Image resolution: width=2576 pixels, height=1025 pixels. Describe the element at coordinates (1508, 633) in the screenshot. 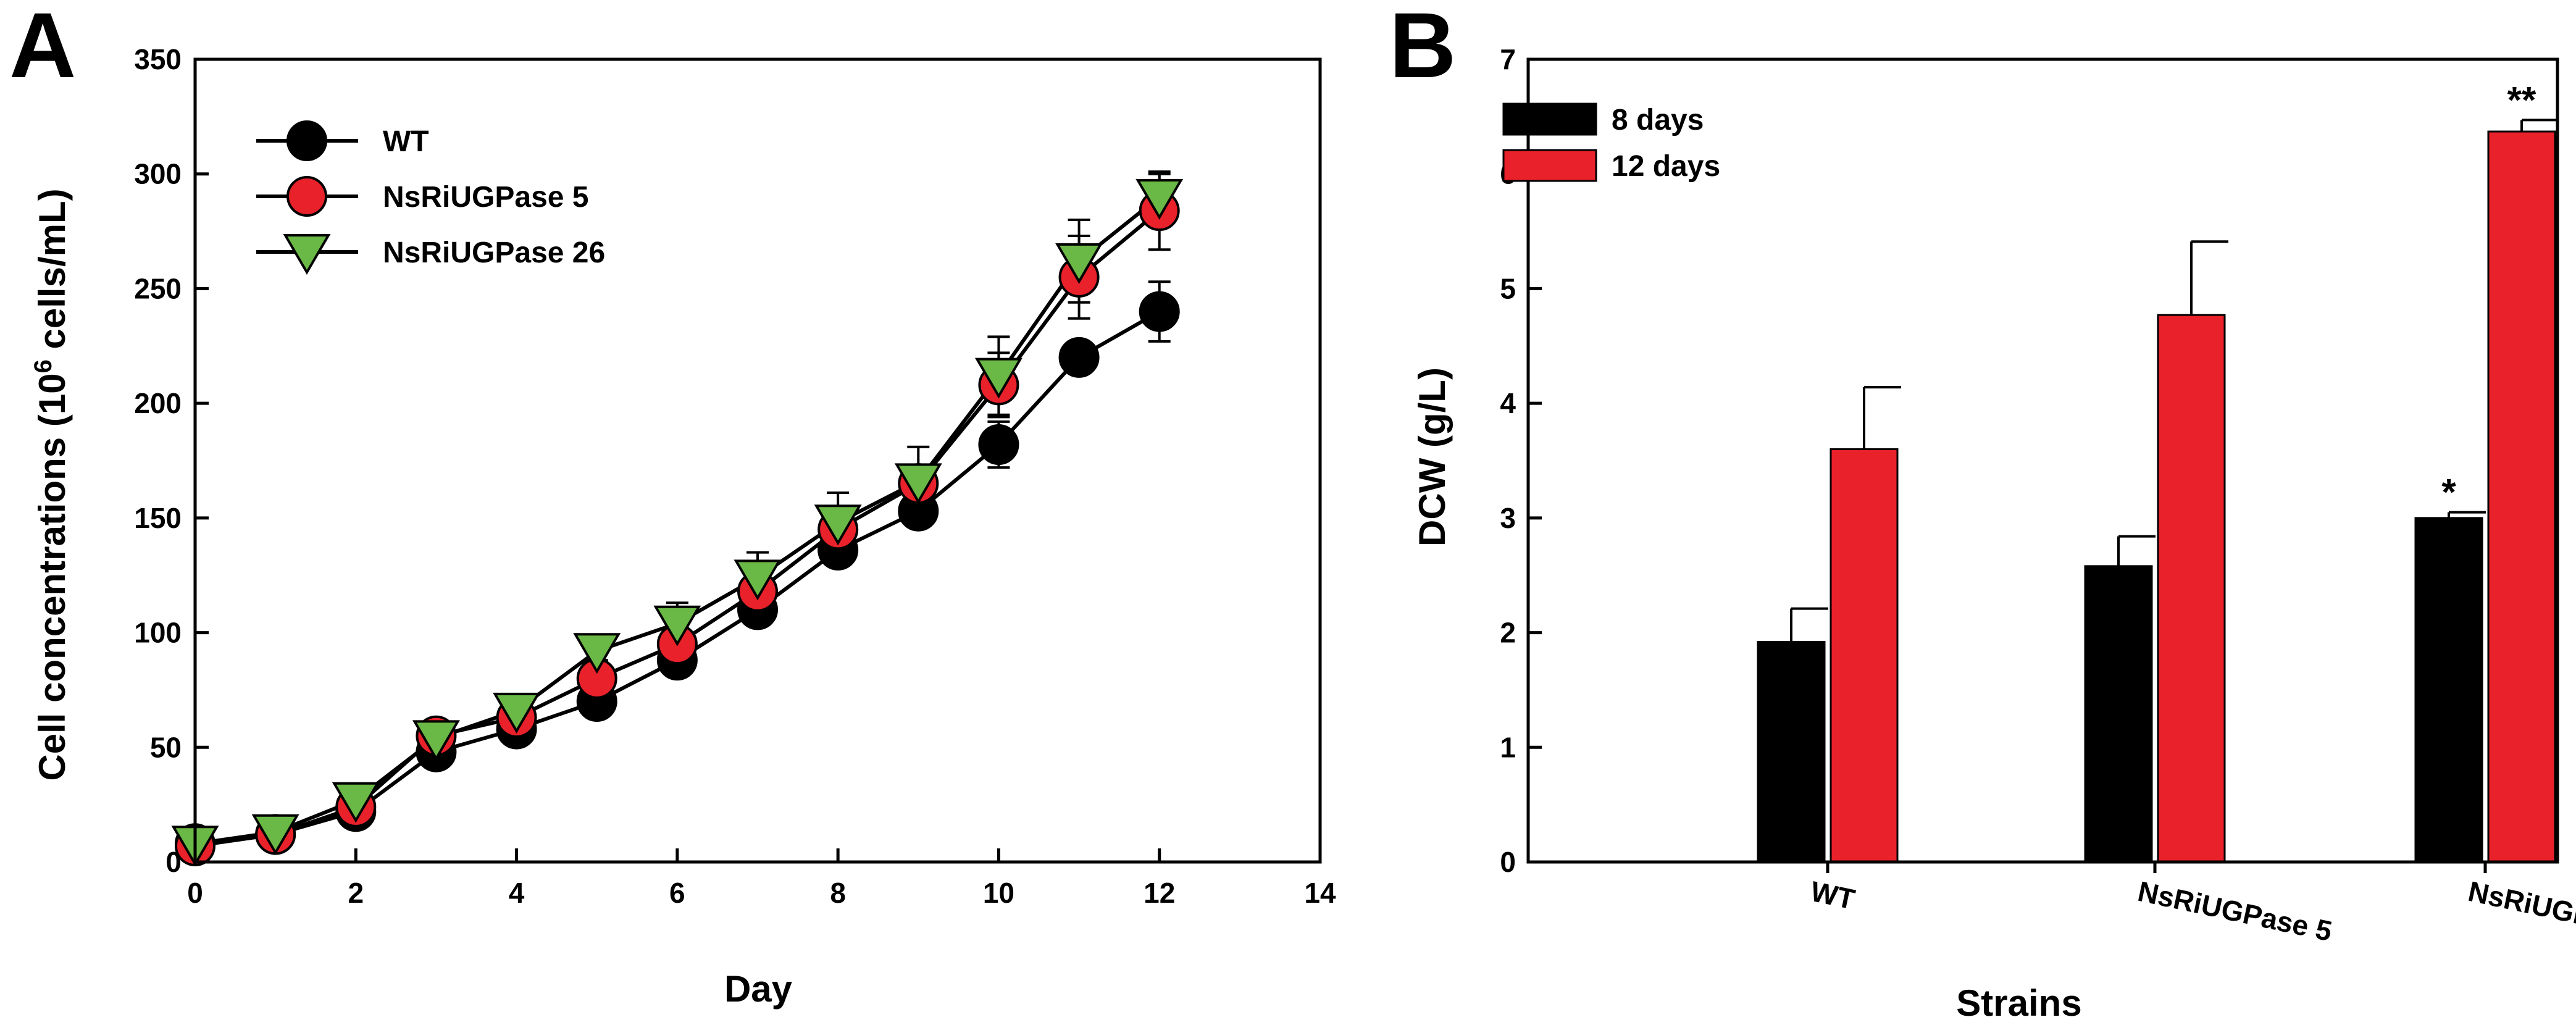

I see `panel-b-y-tick-label-2: 2` at that location.